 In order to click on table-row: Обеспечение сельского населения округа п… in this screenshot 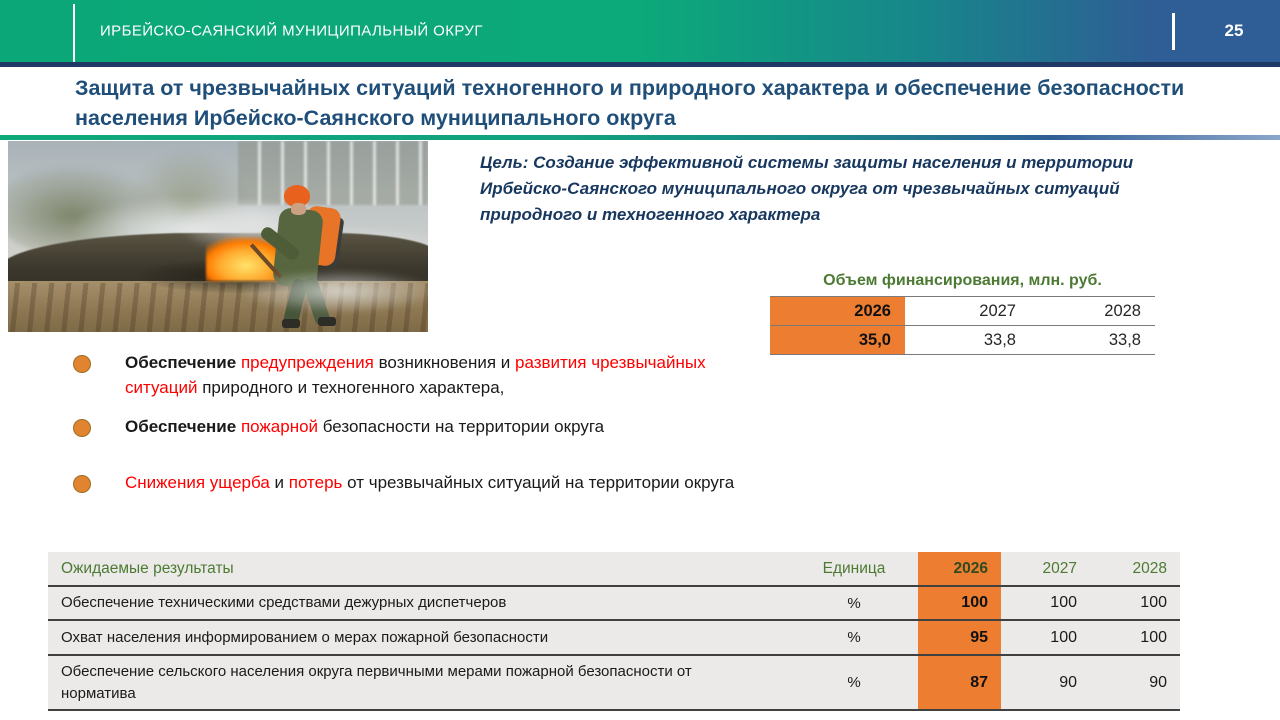, I will do `click(614, 683)`.